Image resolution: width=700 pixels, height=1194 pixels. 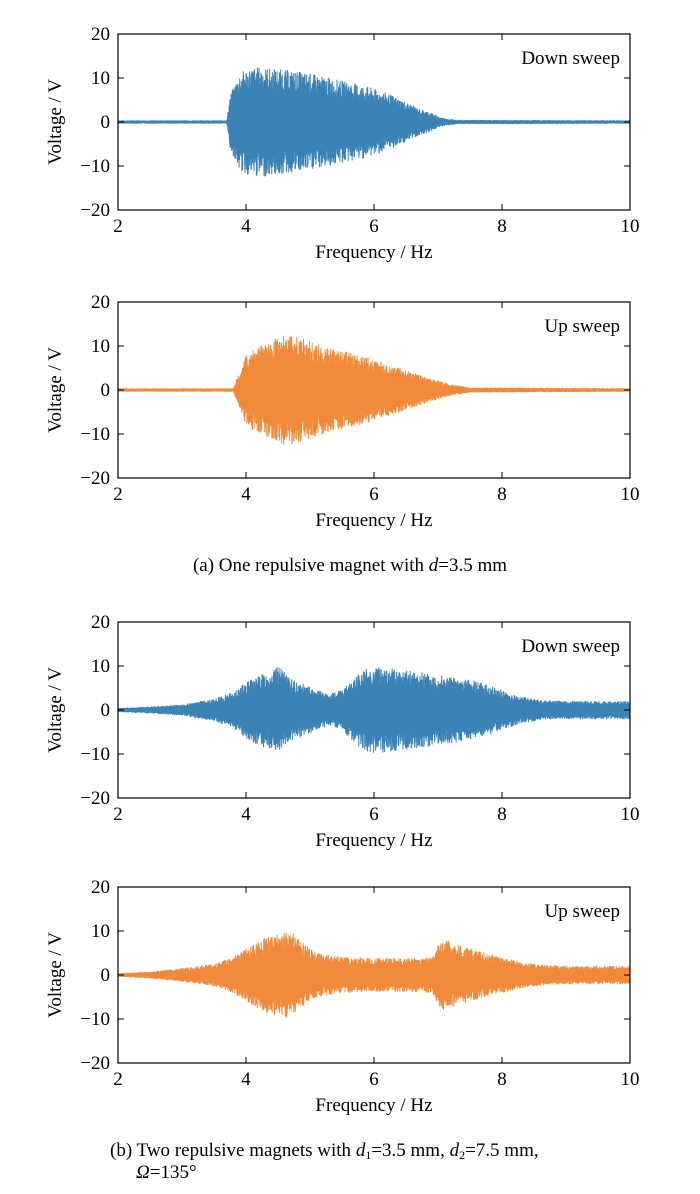 I want to click on caption-b-prefix: (b) Two repulsive magnets with, so click(x=233, y=1150).